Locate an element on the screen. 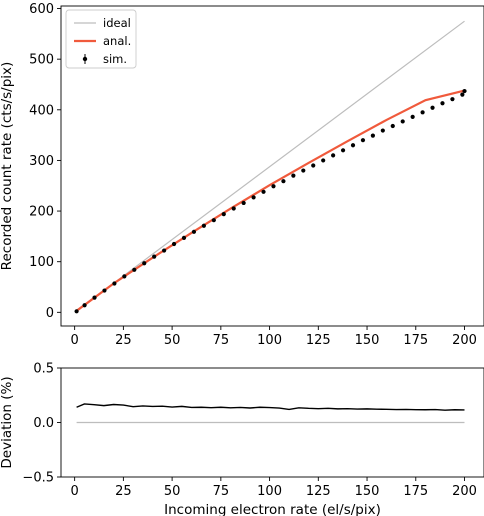  y-axis-label: Recorded count rate (cts/s/pix) is located at coordinates (7, 166).